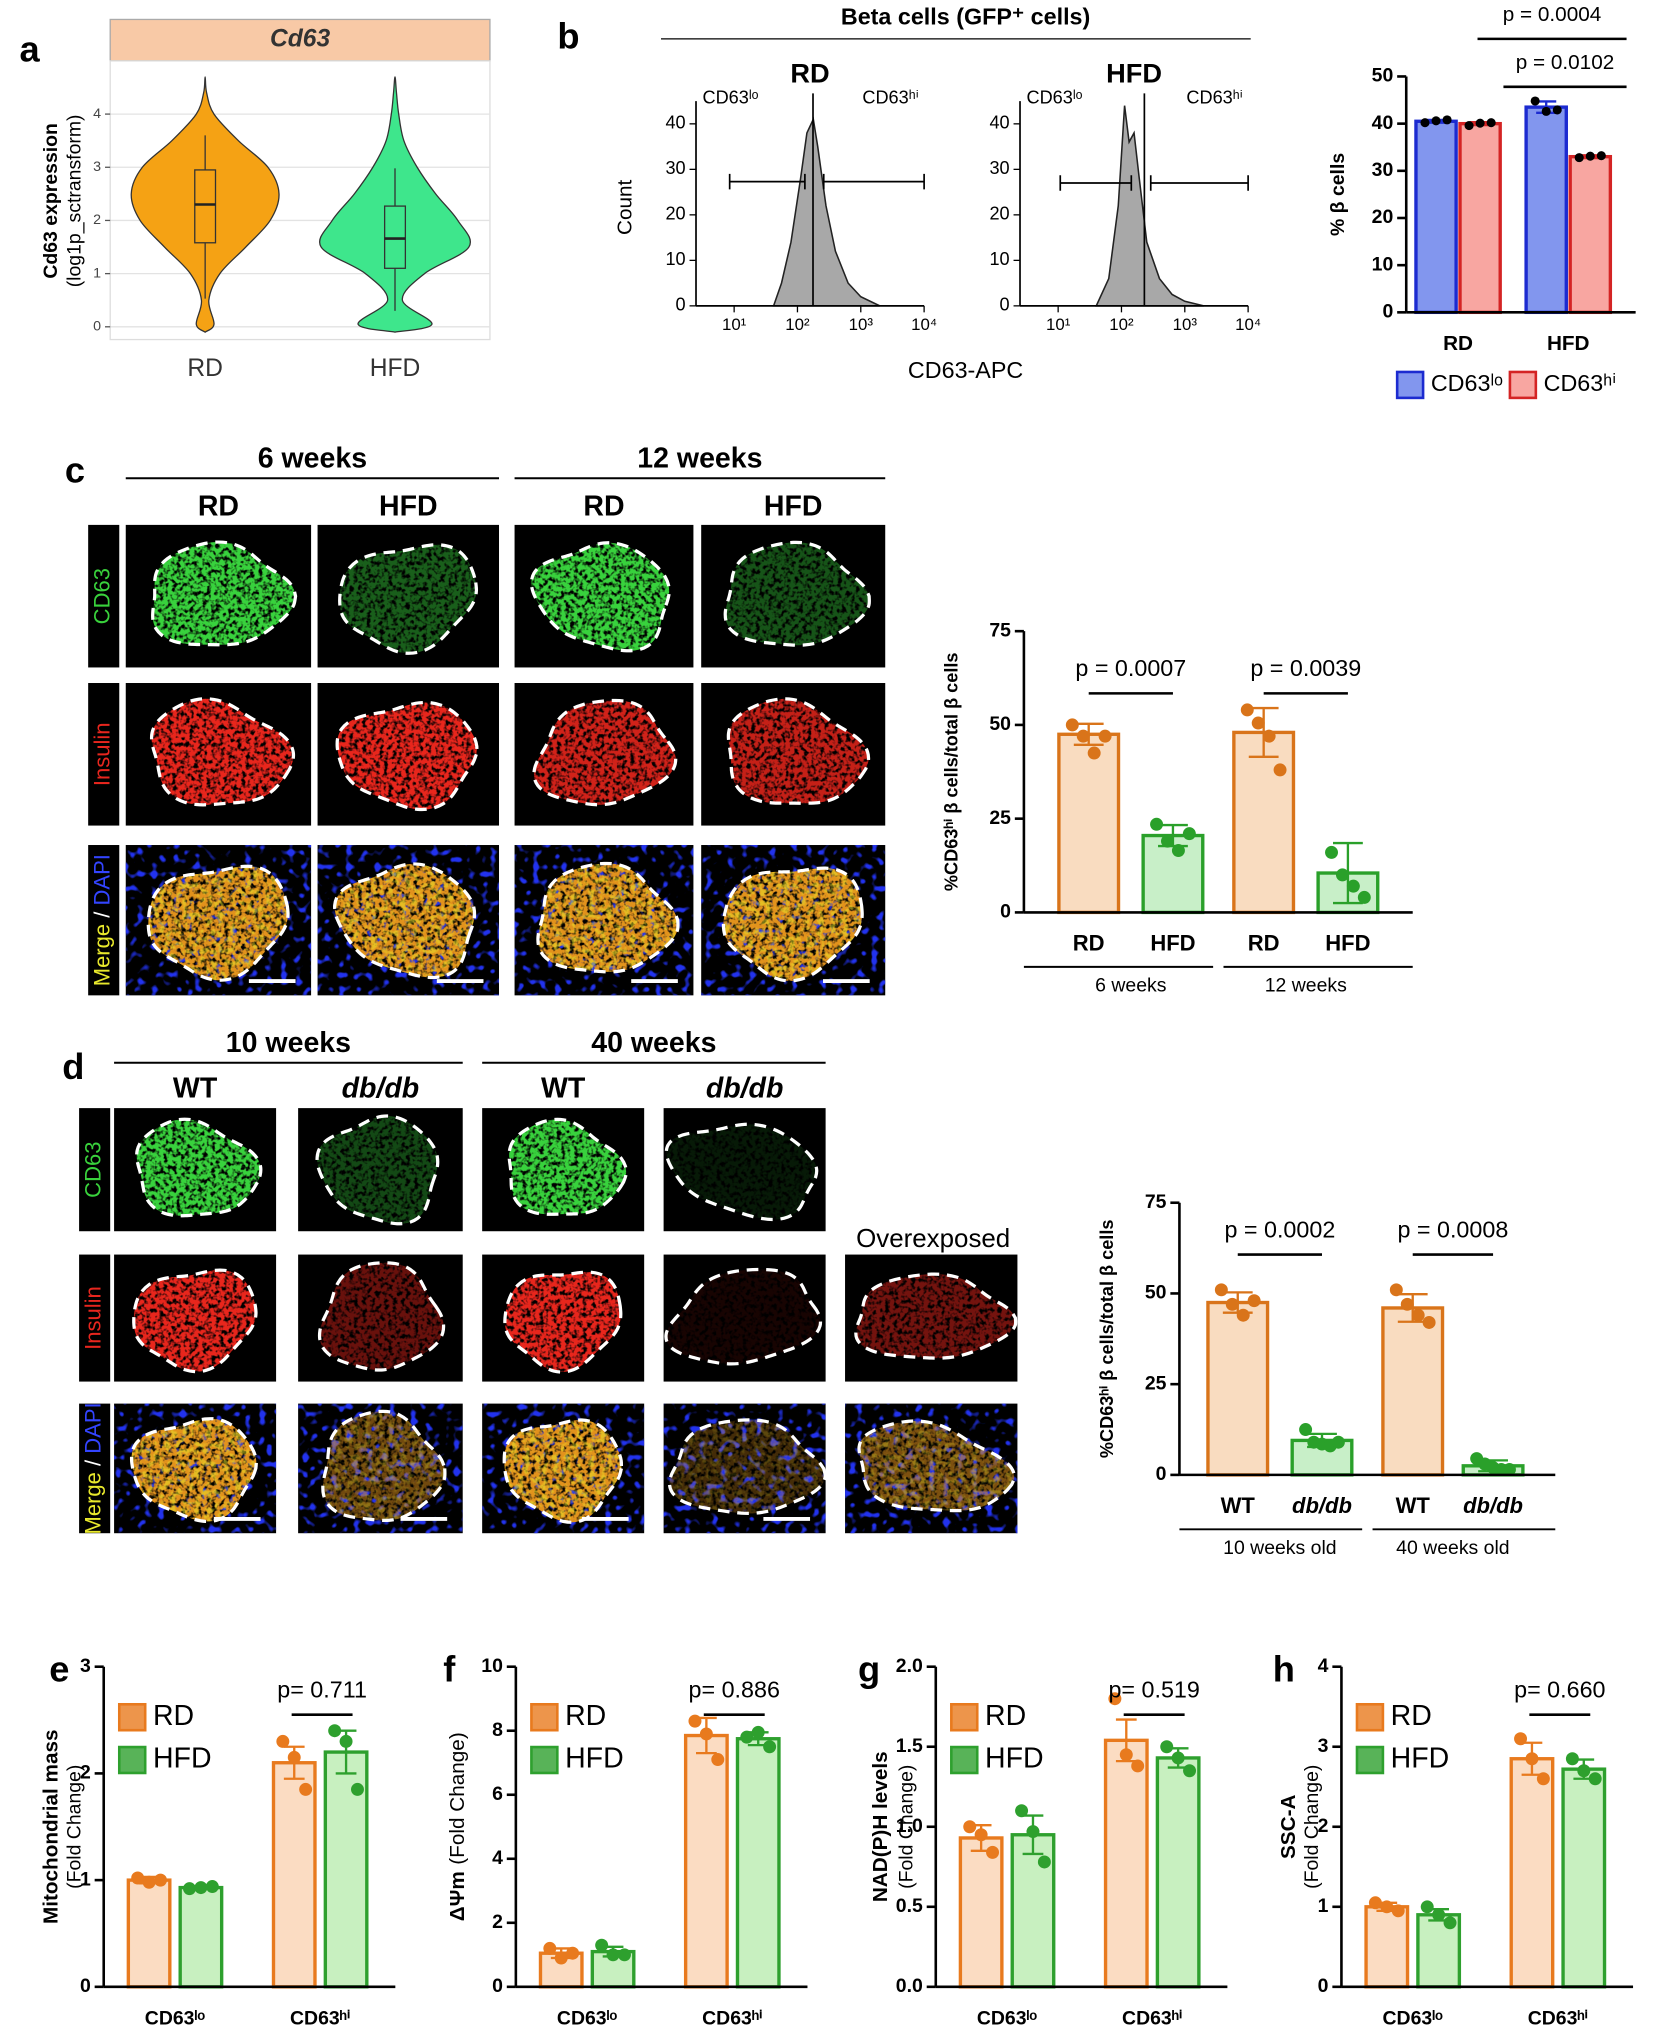 The image size is (1659, 2039). What do you see at coordinates (909, 1826) in the screenshot?
I see `y-tick-label: 1.0` at bounding box center [909, 1826].